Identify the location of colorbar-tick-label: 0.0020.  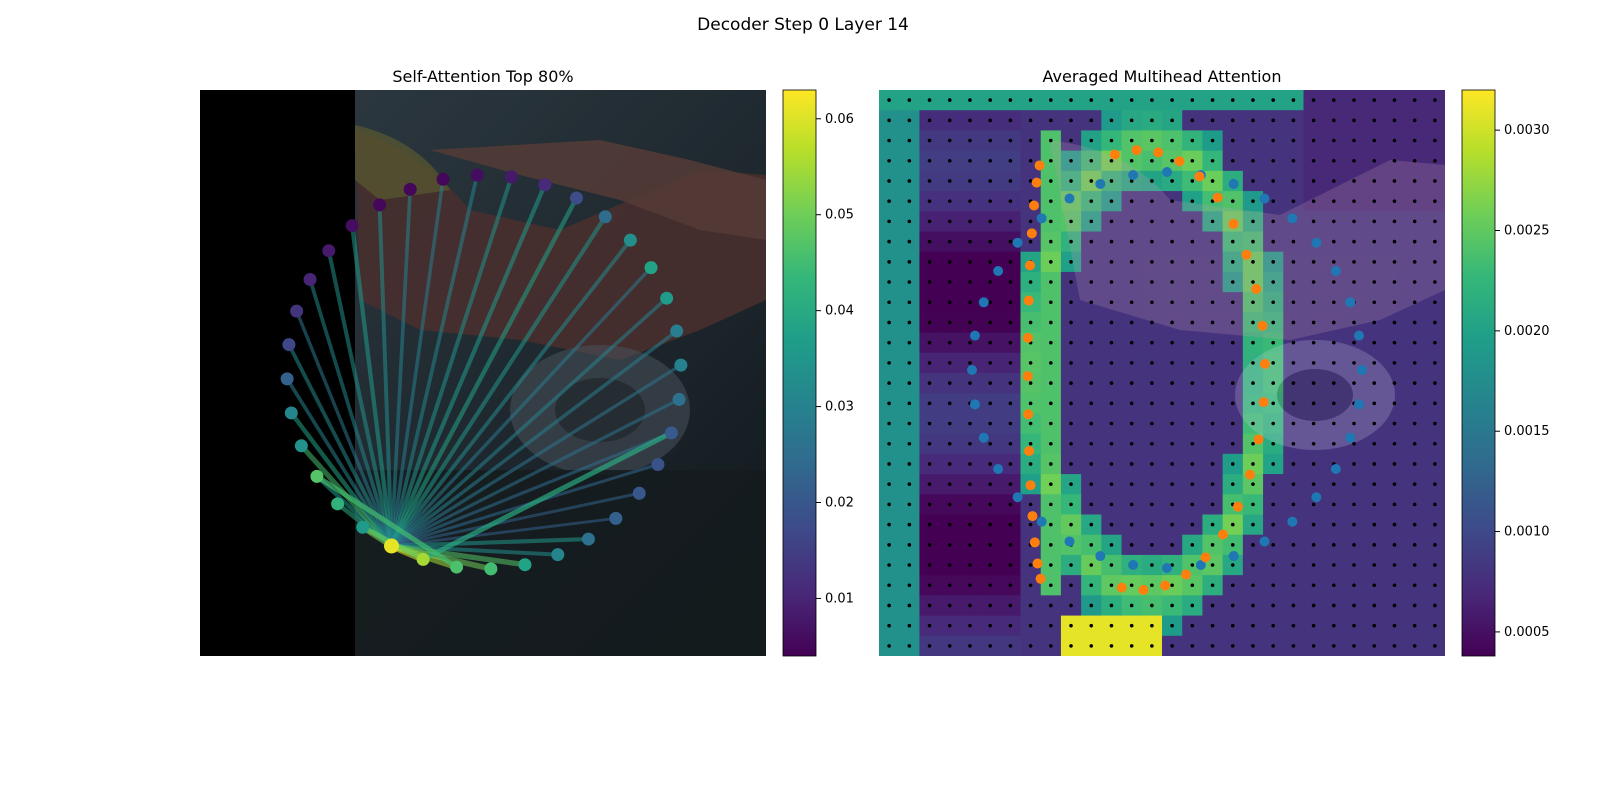
(1527, 331).